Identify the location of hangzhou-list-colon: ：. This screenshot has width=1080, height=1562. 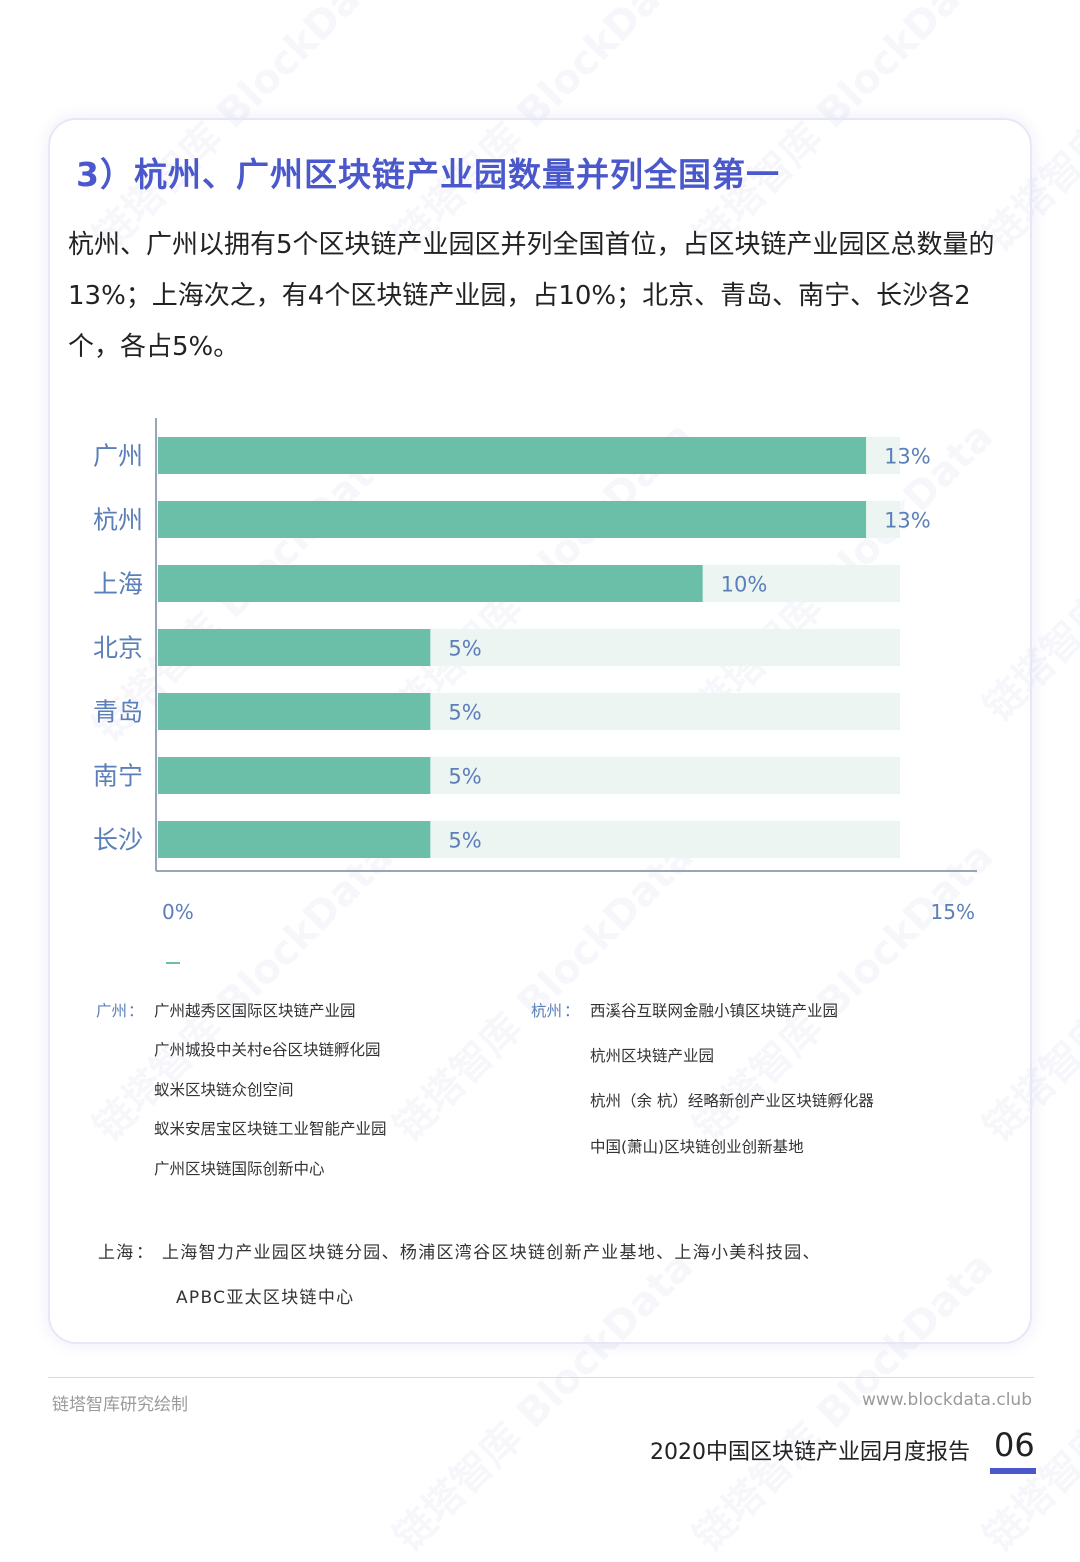
(572, 1011).